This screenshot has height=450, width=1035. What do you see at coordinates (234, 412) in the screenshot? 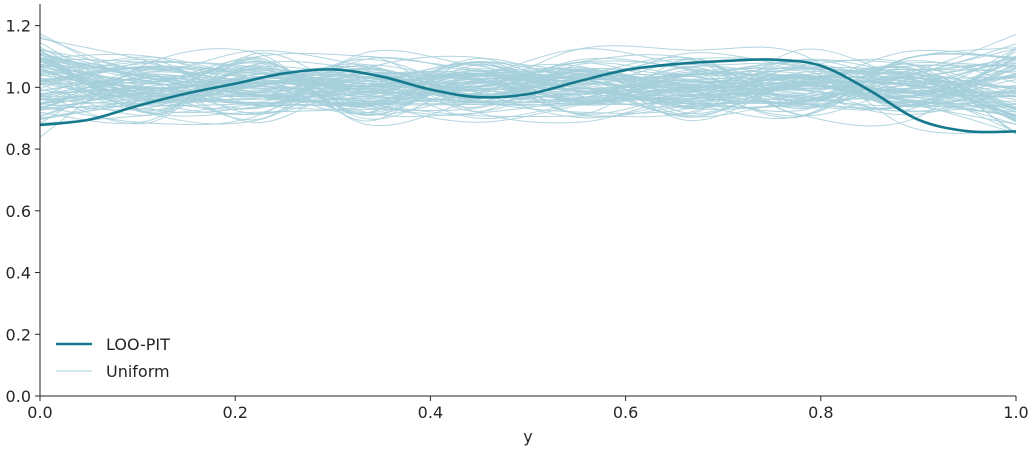
I see `x-tick-label: 0.2` at bounding box center [234, 412].